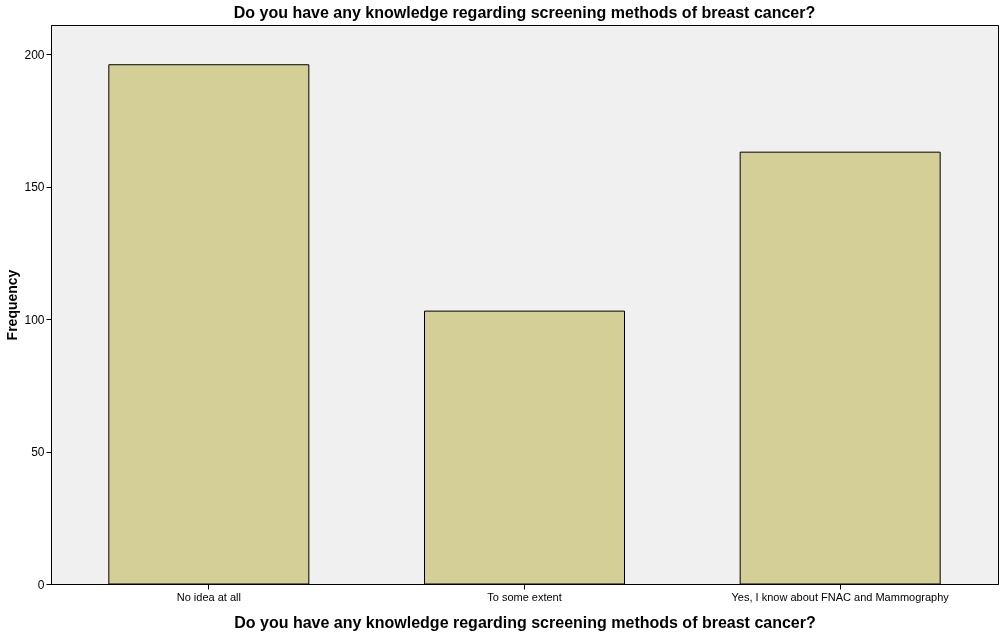  I want to click on y-tick-label: 50, so click(38, 452).